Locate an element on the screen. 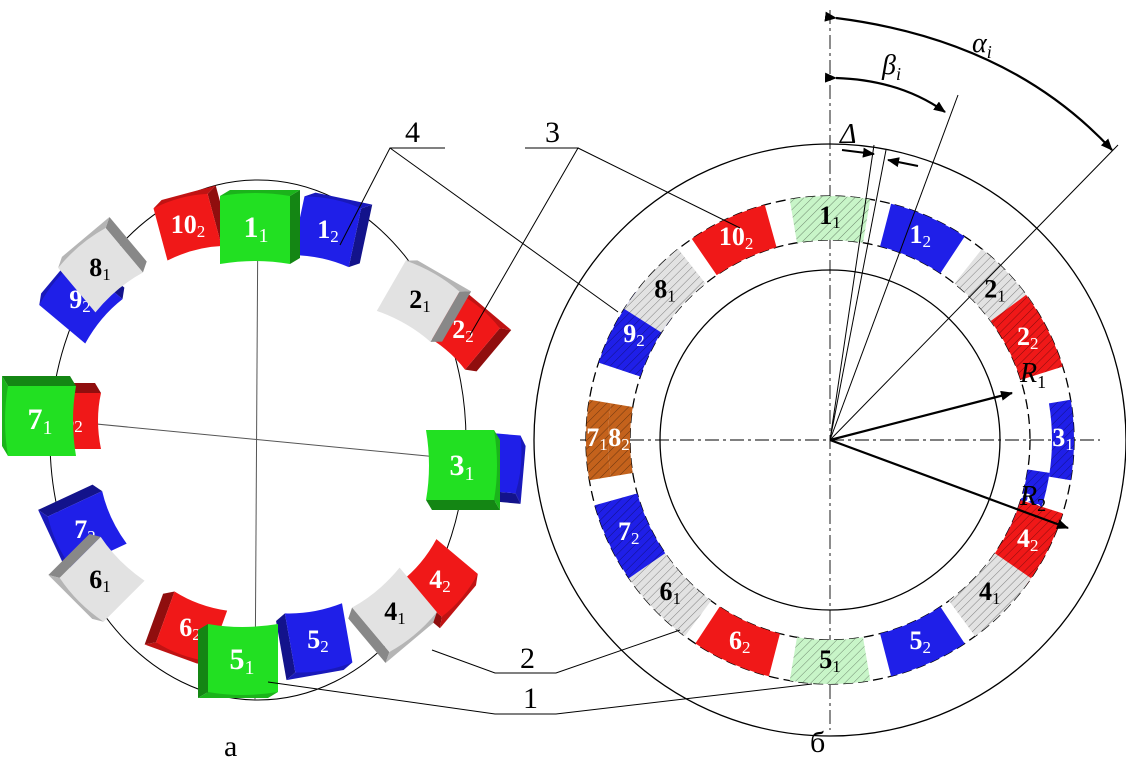 Image resolution: width=1126 pixels, height=765 pixels. left-vertical-axis is located at coordinates (256, 450).